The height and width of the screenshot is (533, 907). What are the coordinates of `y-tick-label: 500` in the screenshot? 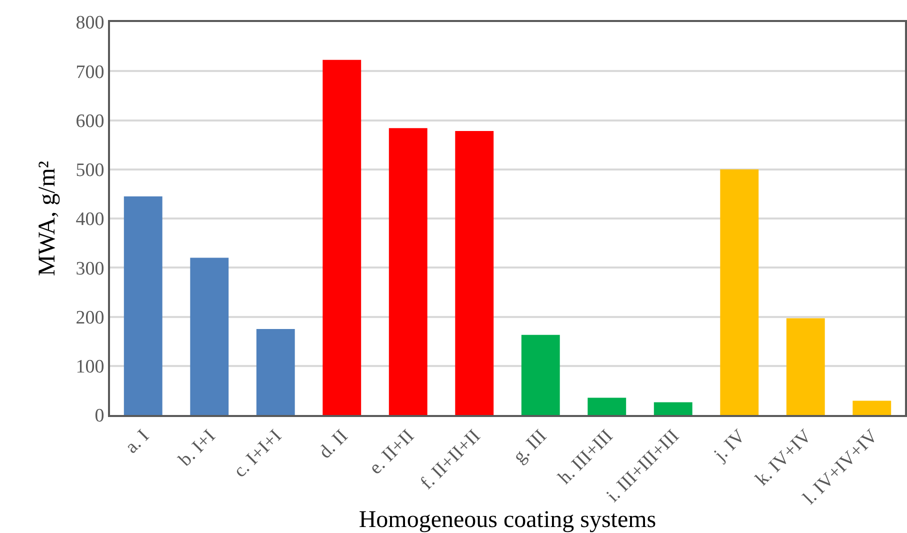 It's located at (90, 171).